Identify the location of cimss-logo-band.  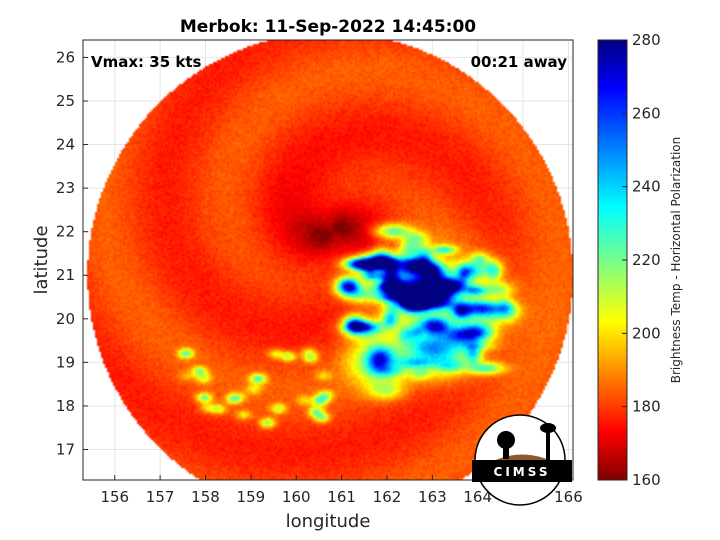
(522, 471).